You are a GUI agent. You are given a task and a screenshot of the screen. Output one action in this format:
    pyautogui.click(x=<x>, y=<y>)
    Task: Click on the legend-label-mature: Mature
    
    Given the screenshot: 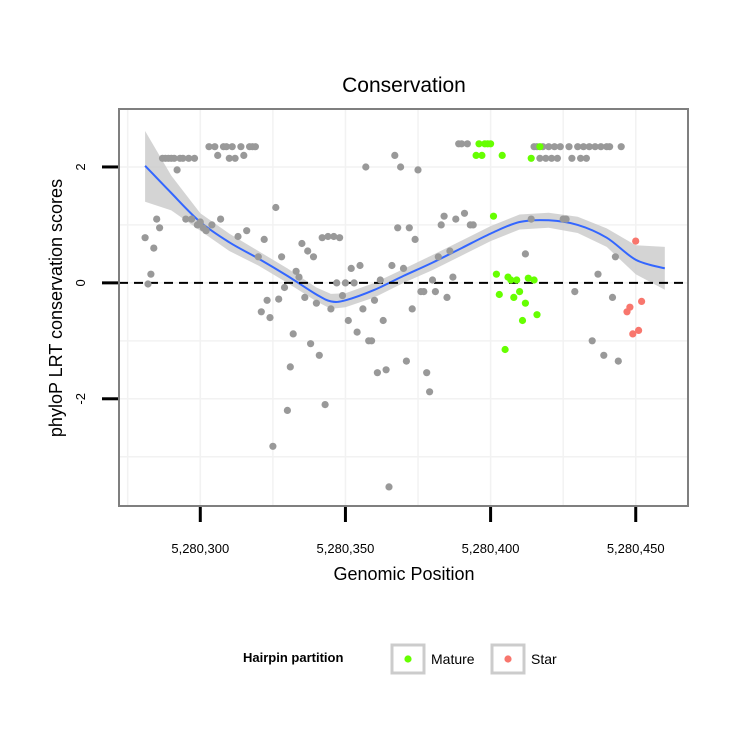 What is the action you would take?
    pyautogui.click(x=453, y=659)
    